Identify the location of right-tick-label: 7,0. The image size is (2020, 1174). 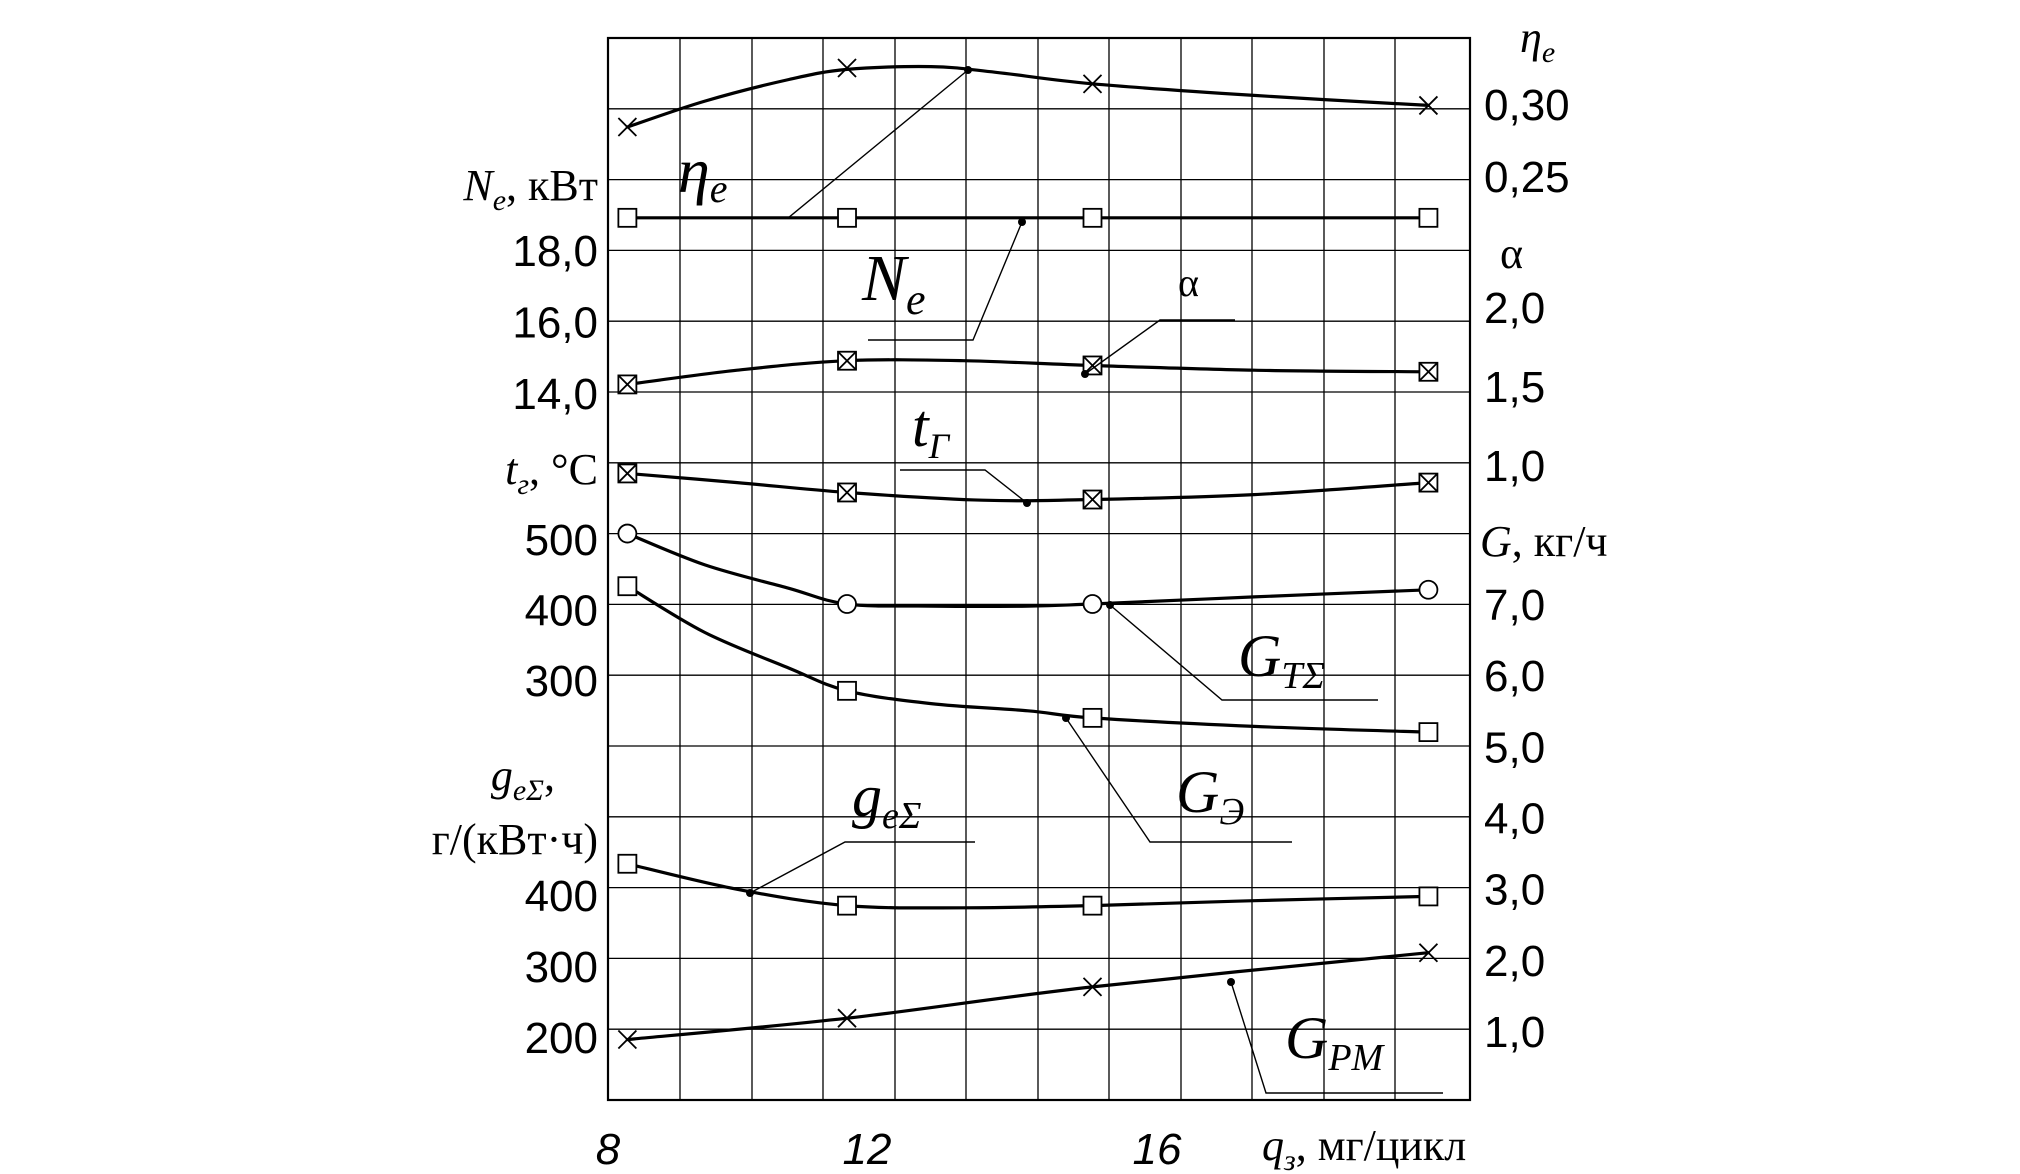
(1514, 605).